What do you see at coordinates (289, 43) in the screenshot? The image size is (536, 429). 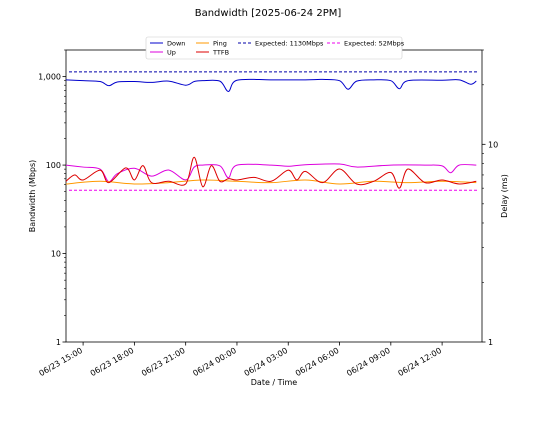 I see `legend-label: Expected: 1130Mbps` at bounding box center [289, 43].